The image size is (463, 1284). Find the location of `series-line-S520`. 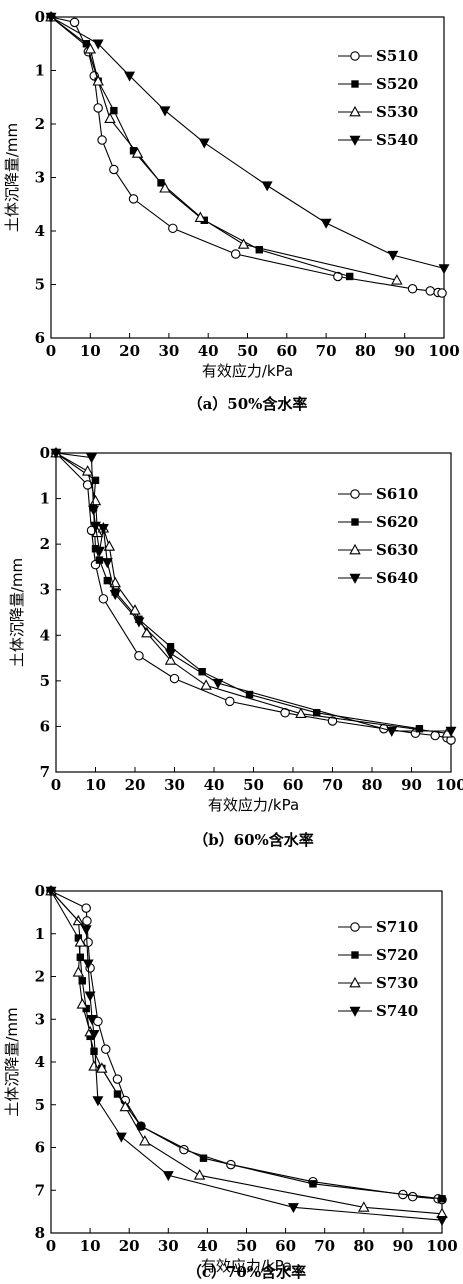

series-line-S520 is located at coordinates (200, 147).